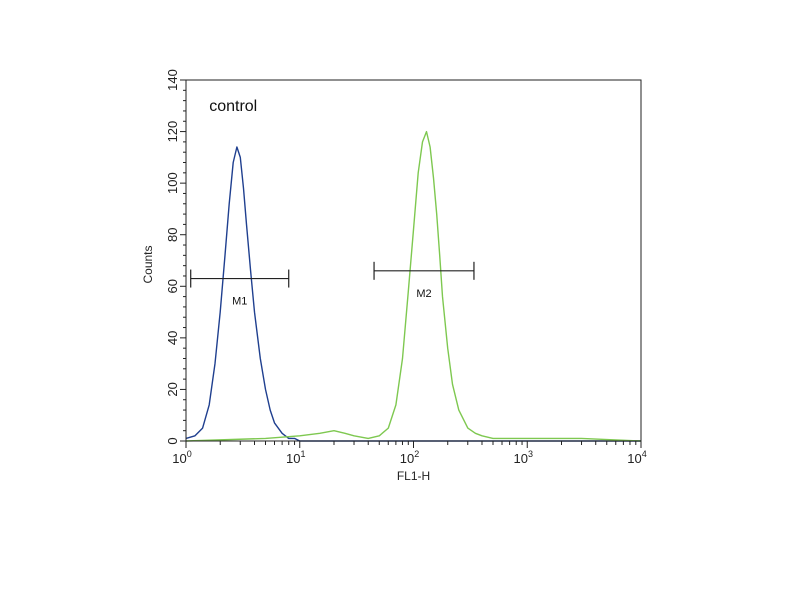  Describe the element at coordinates (424, 280) in the screenshot. I see `marker-m2: M2` at that location.